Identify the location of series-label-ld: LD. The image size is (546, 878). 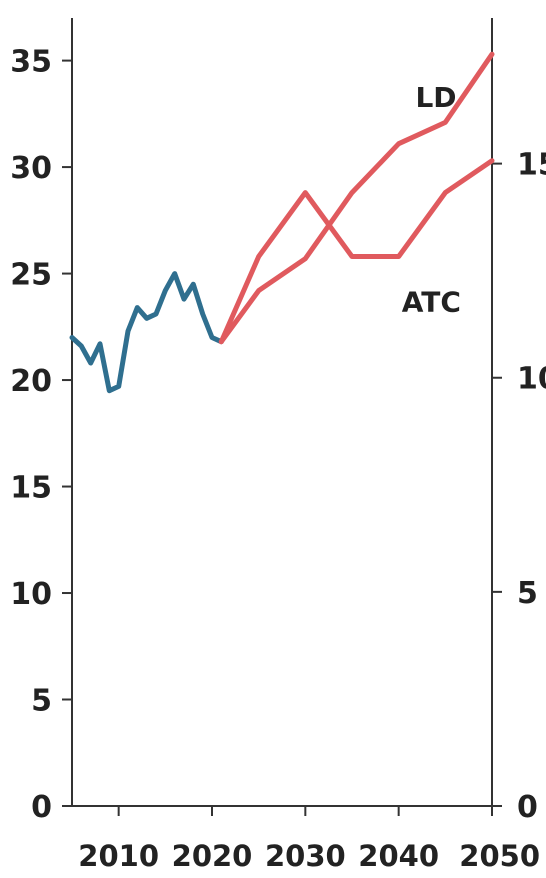
(435, 97).